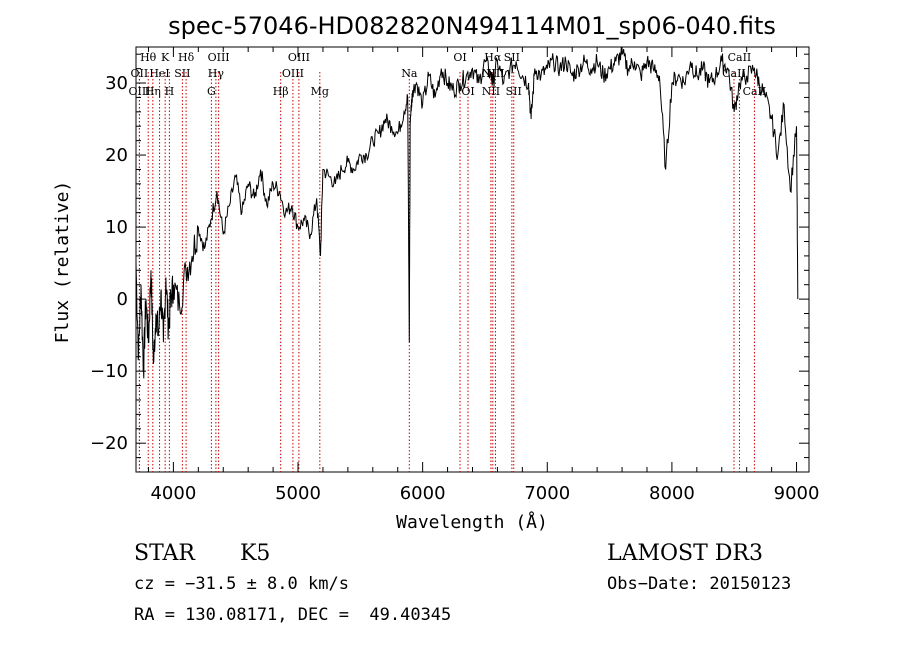 Image resolution: width=900 pixels, height=649 pixels. What do you see at coordinates (281, 91) in the screenshot?
I see `spectral-line-label: Hβ` at bounding box center [281, 91].